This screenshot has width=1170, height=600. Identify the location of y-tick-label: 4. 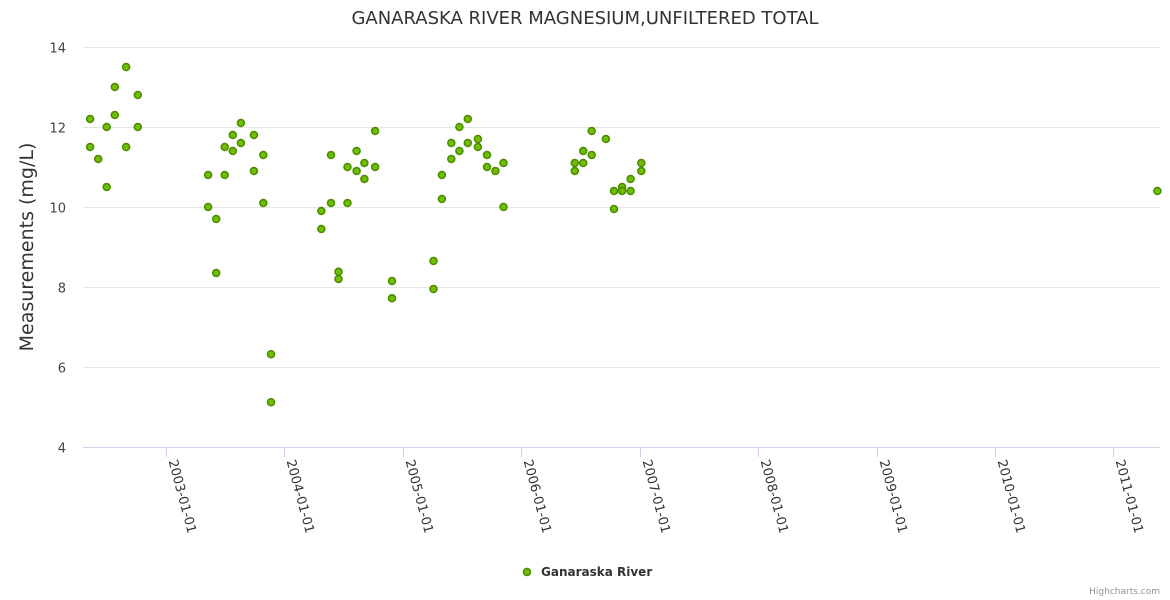
(62, 449).